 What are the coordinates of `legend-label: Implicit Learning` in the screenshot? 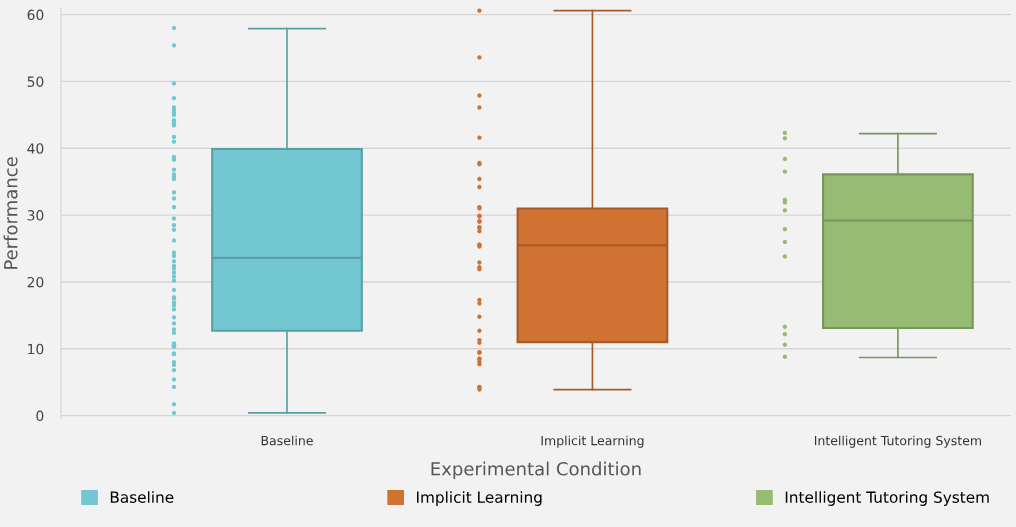 It's located at (479, 498).